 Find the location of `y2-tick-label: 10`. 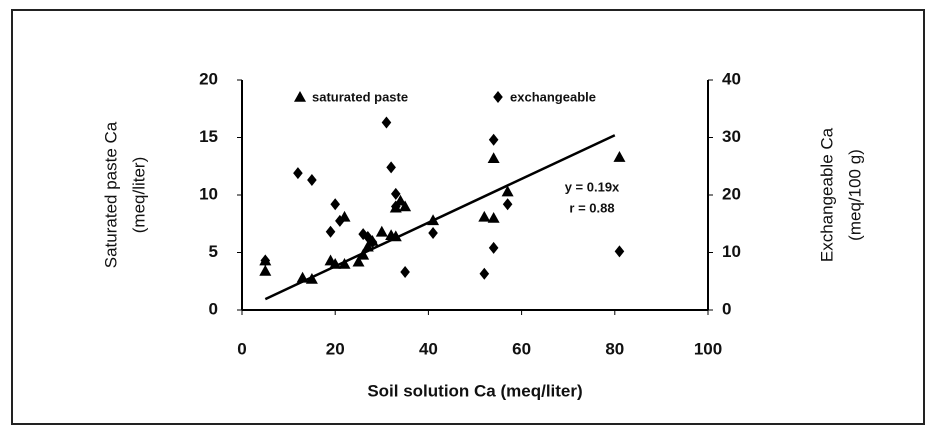

y2-tick-label: 10 is located at coordinates (731, 251).